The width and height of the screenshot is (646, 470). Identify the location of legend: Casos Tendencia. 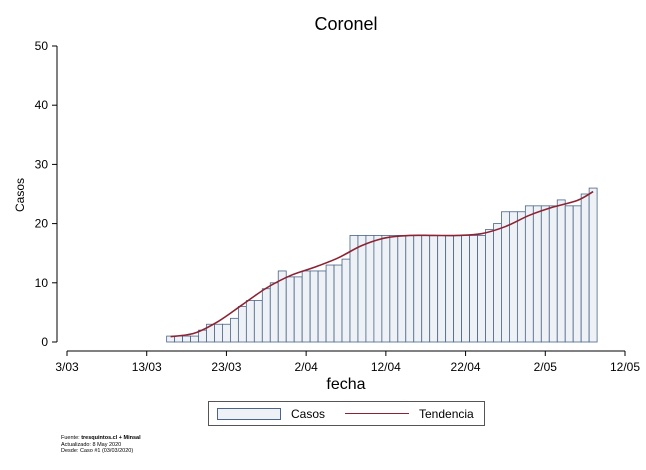
(346, 413).